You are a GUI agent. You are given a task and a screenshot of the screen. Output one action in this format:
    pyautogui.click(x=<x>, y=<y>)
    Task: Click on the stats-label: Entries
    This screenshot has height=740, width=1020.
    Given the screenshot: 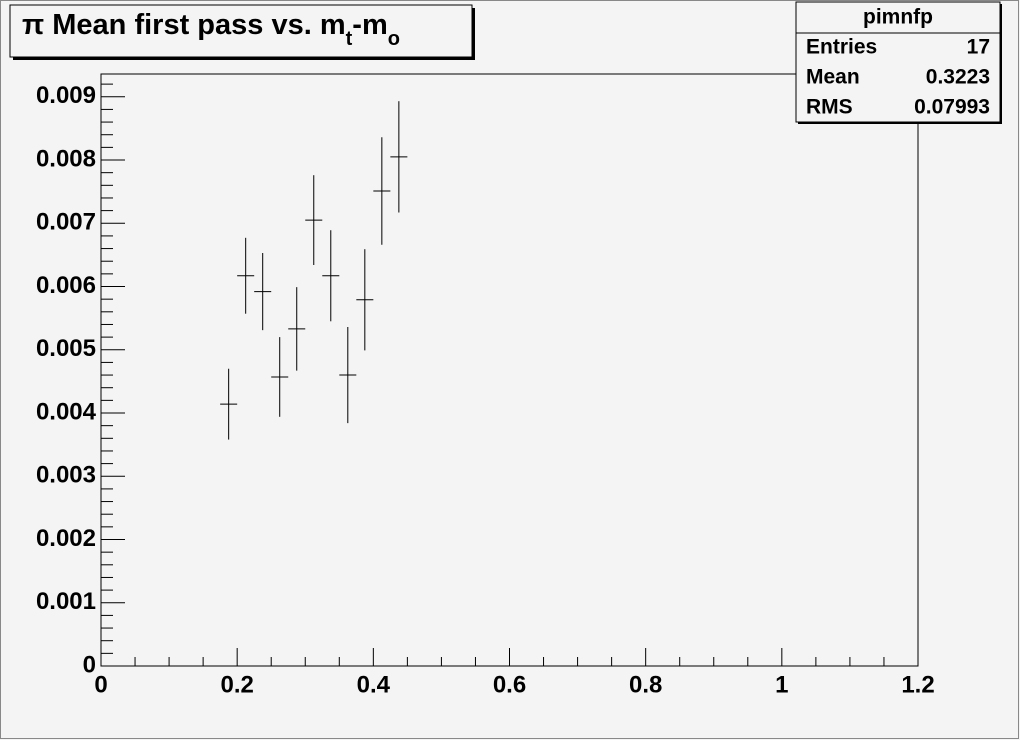 What is the action you would take?
    pyautogui.click(x=841, y=47)
    